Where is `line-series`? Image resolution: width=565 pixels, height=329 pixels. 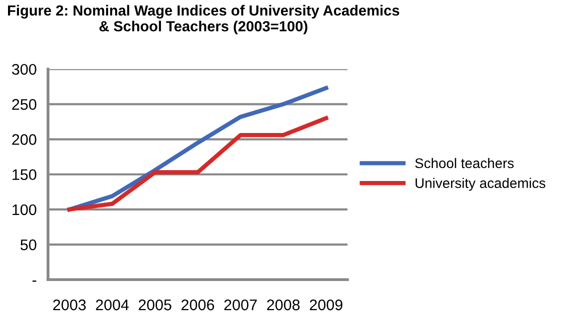
line-series is located at coordinates (197, 164).